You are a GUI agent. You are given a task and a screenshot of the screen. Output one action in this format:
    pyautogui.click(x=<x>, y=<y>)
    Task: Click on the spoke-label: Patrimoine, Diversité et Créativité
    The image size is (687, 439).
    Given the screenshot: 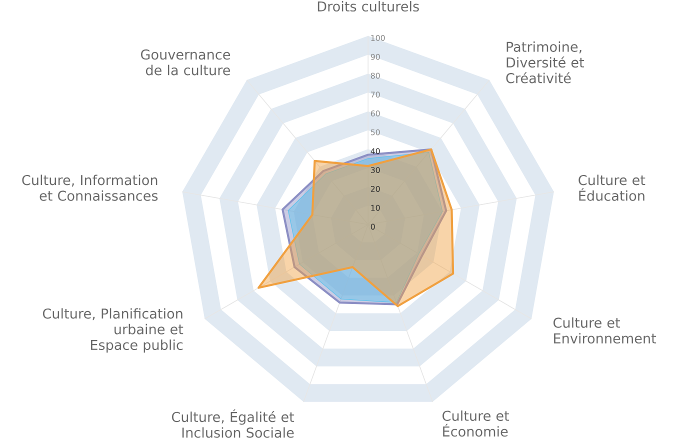 What is the action you would take?
    pyautogui.click(x=545, y=63)
    